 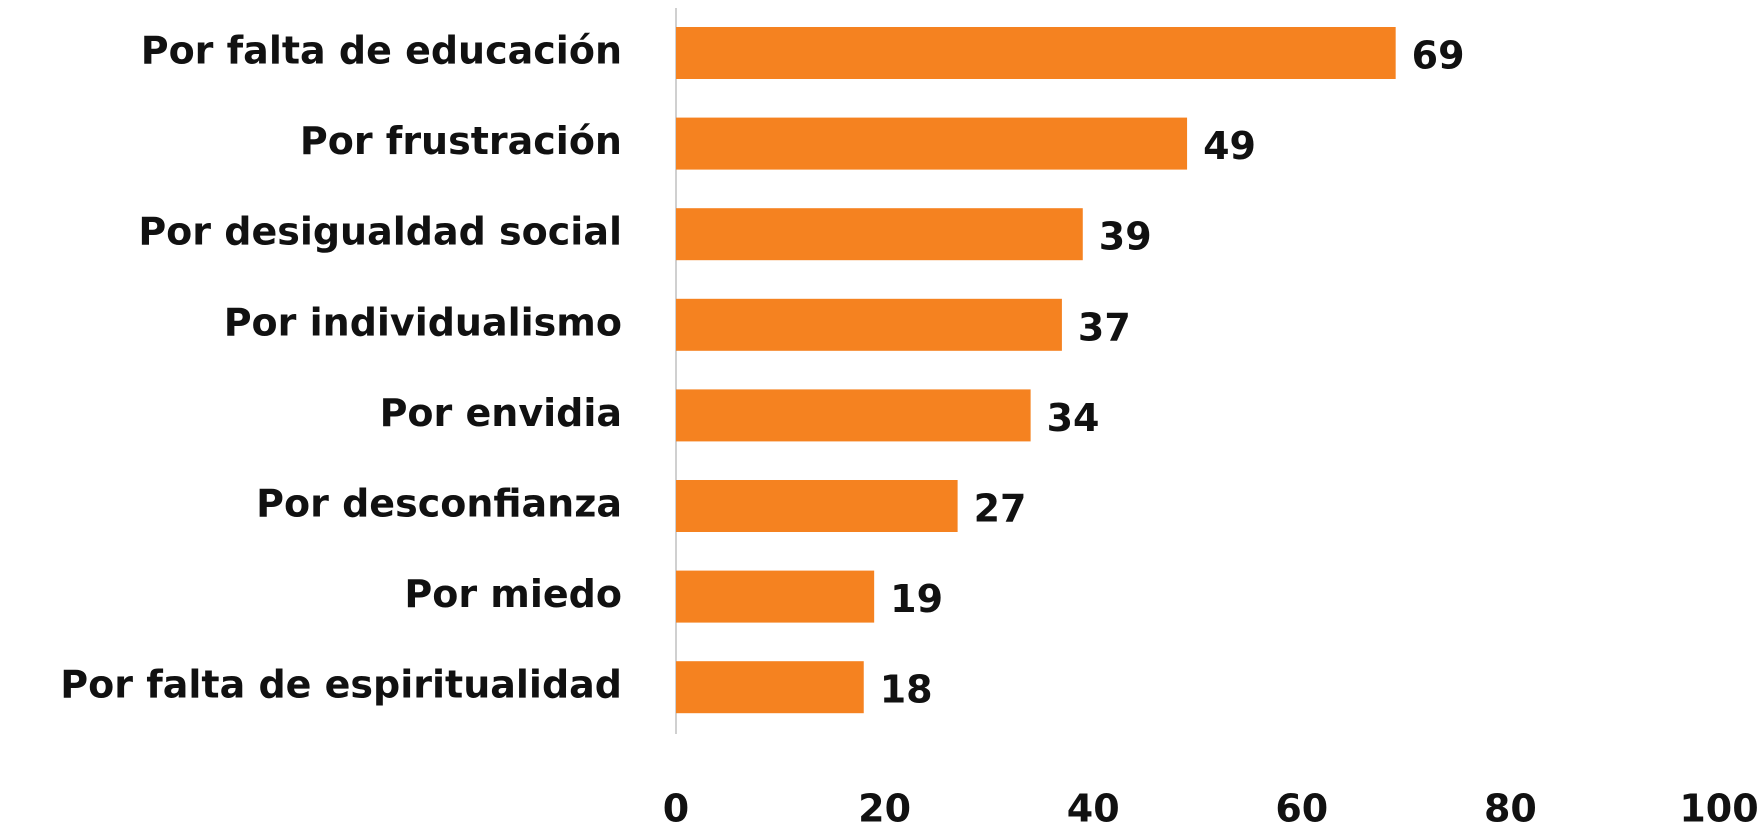 I want to click on x-tick-label: 40, so click(x=1093, y=809).